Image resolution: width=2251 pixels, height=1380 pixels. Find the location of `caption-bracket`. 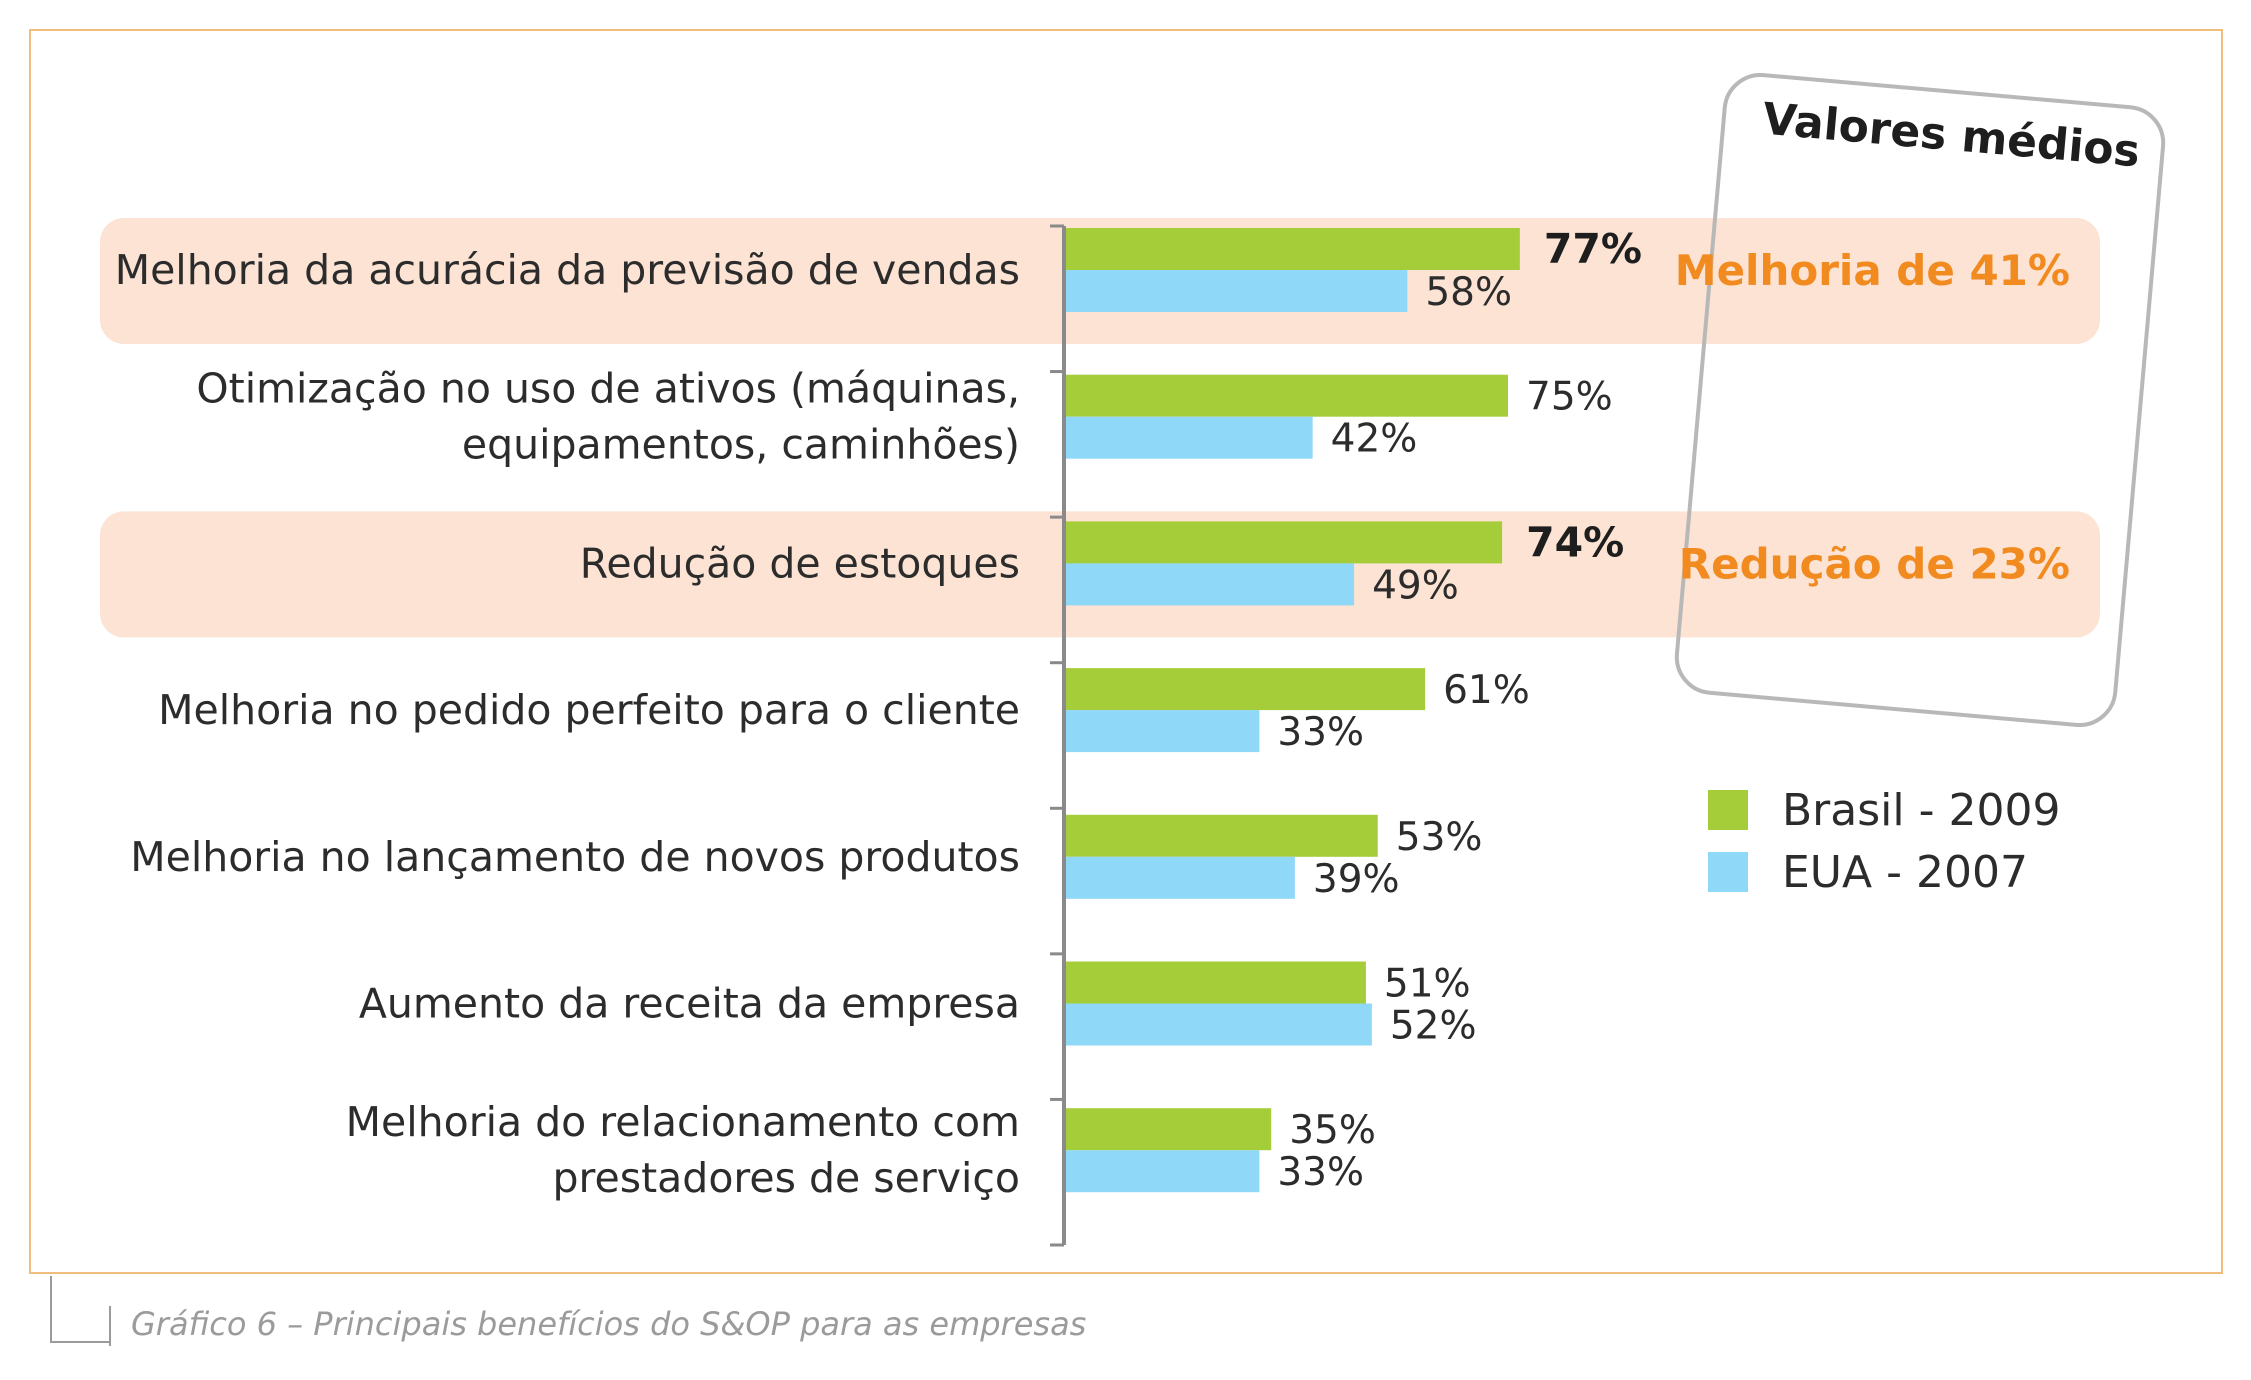

caption-bracket is located at coordinates (80, 1309).